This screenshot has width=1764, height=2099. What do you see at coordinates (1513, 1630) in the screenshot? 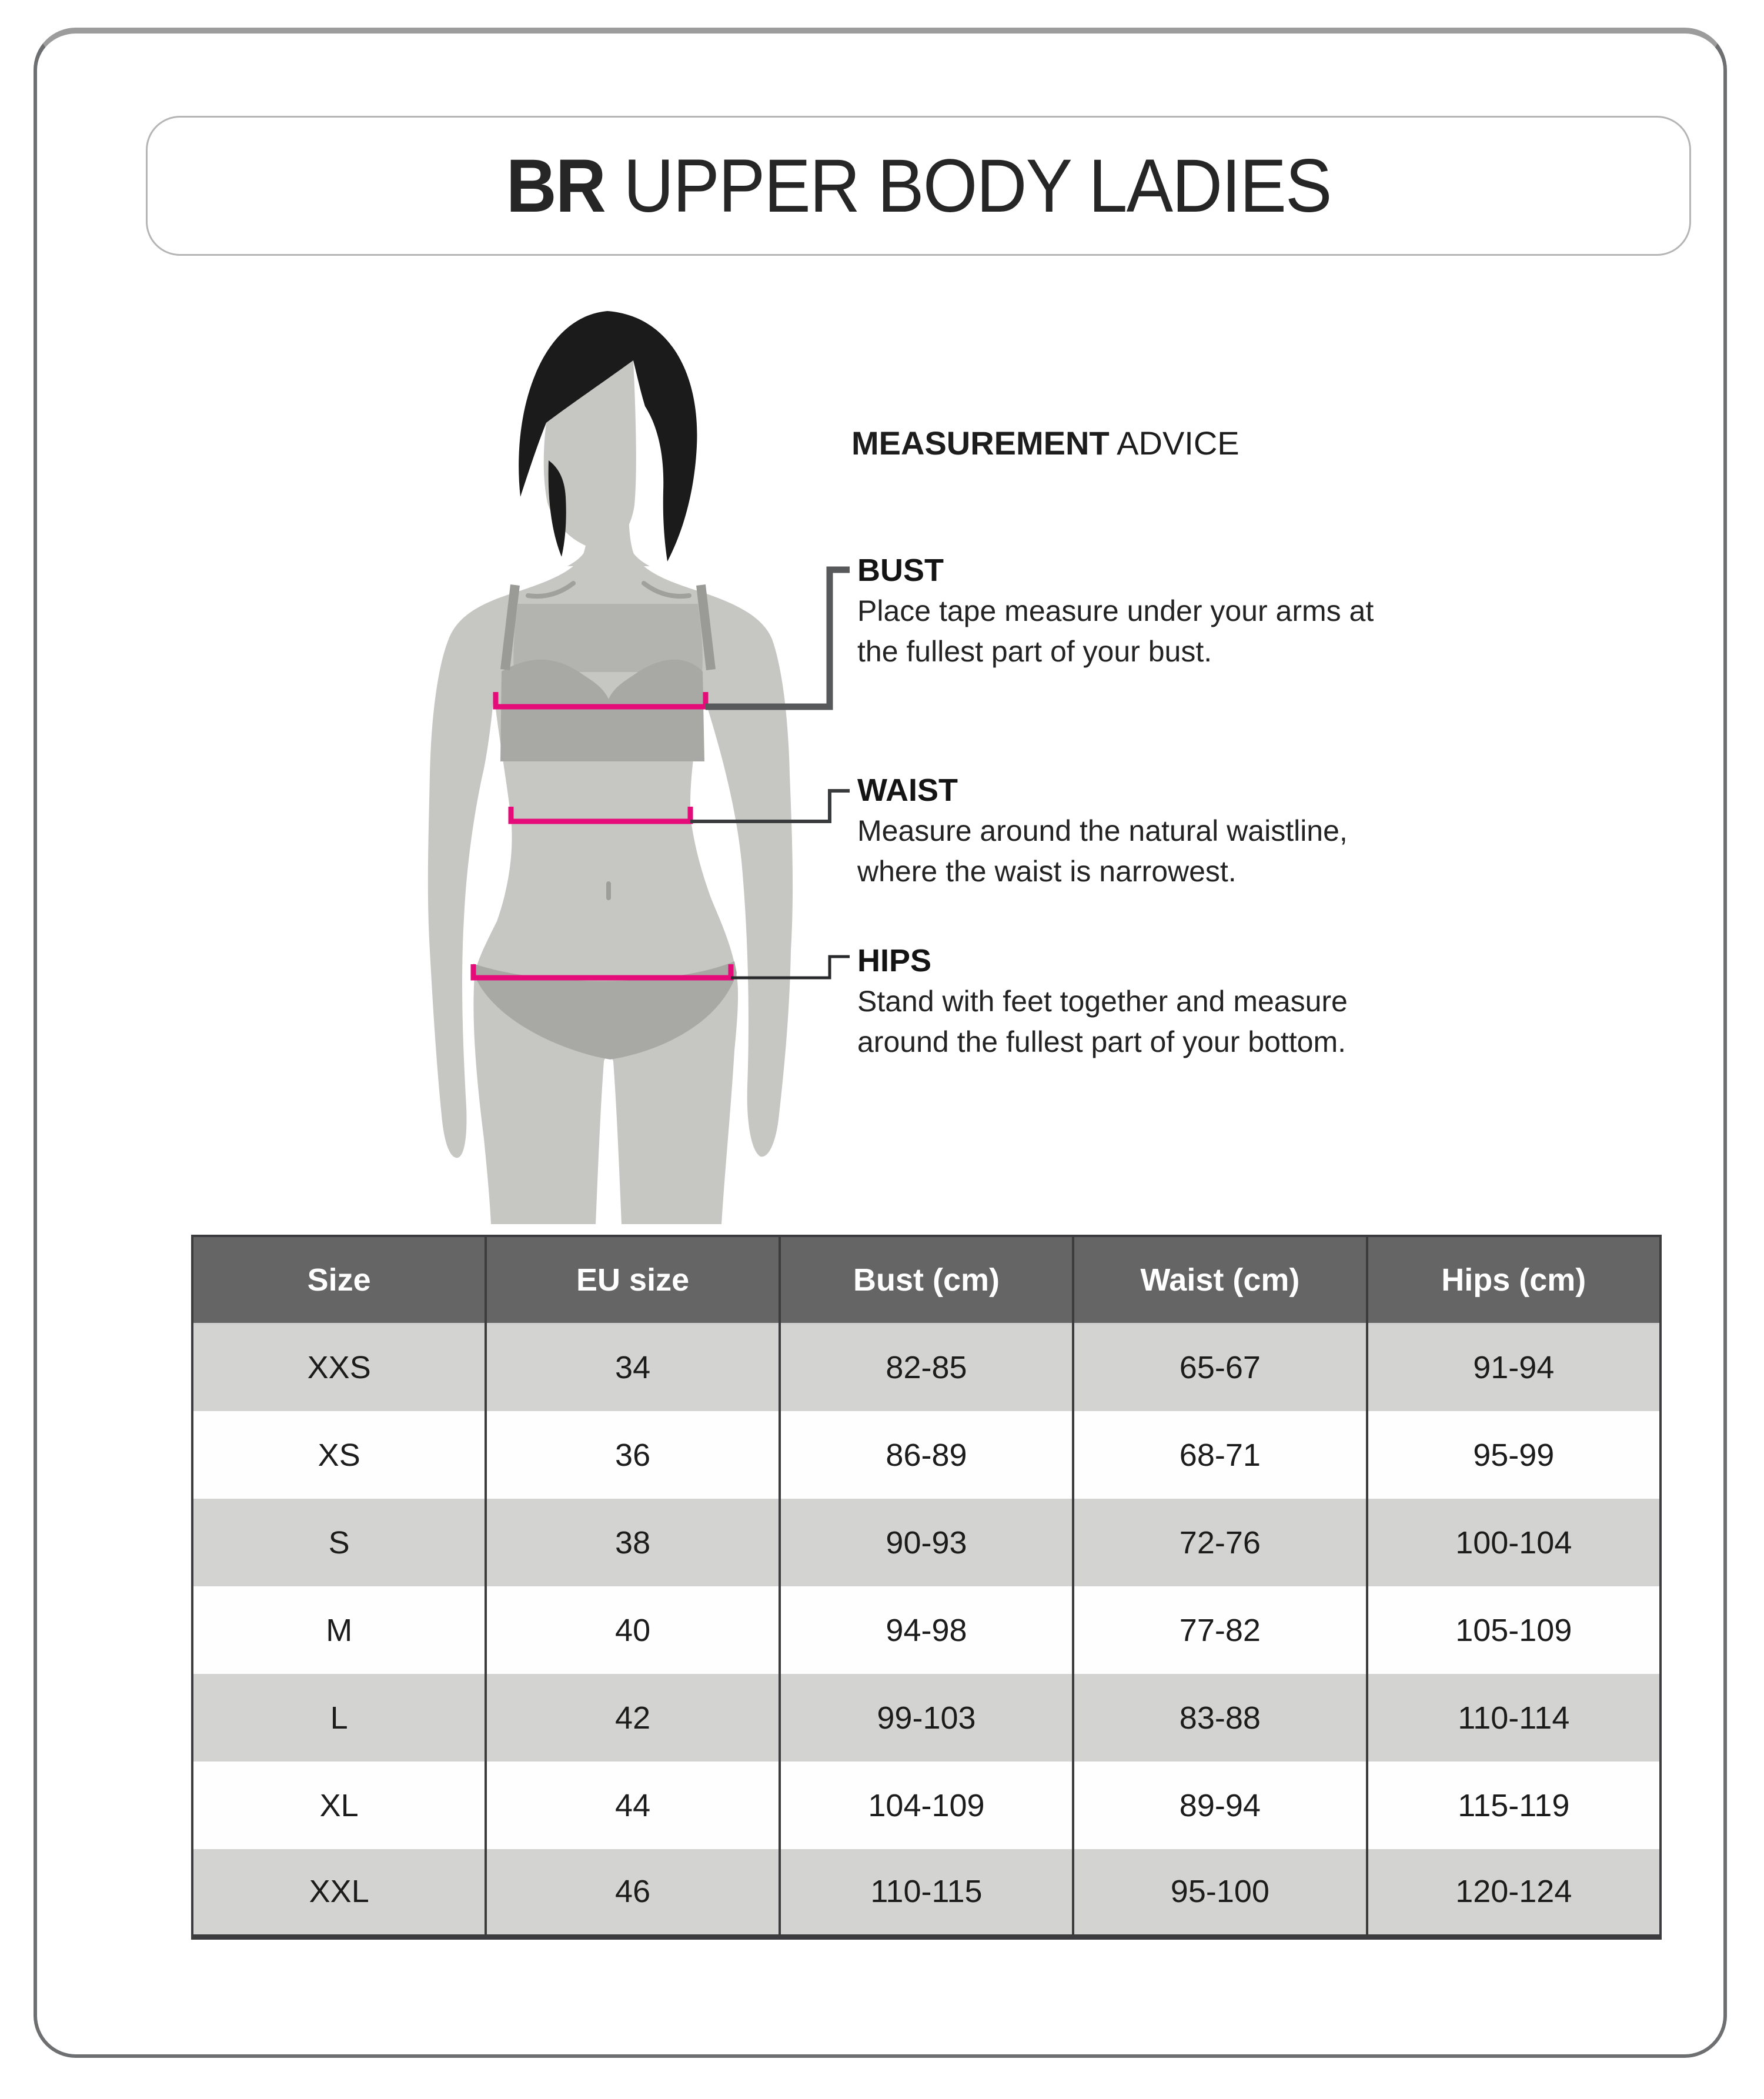
I see `table-cell: 105-109` at bounding box center [1513, 1630].